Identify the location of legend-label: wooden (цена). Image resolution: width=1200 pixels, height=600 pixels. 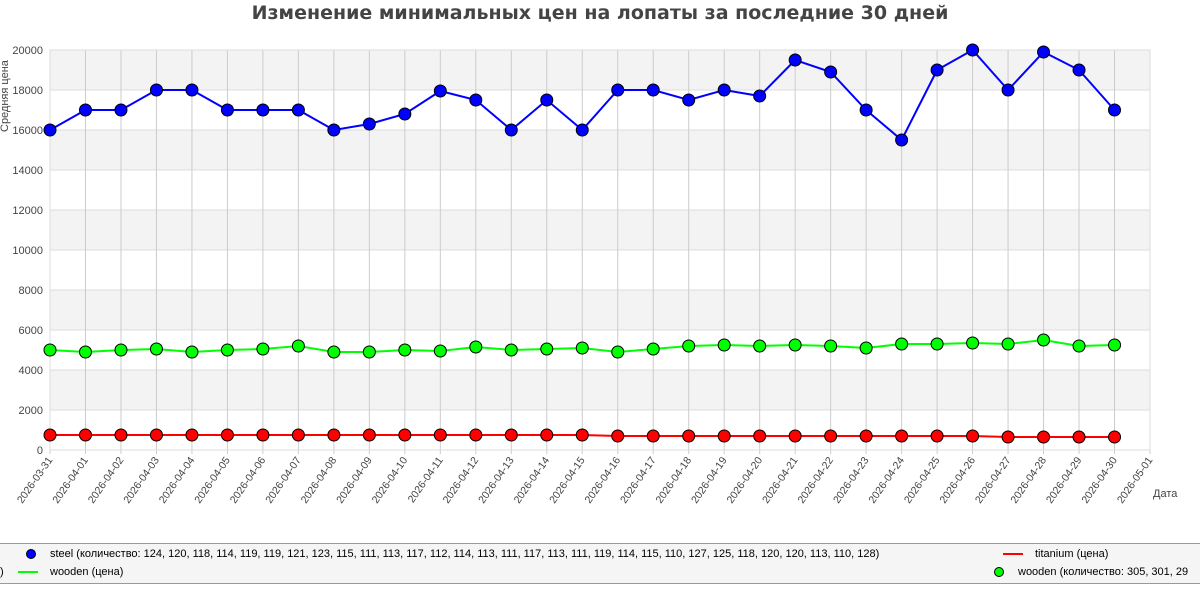
(87, 572).